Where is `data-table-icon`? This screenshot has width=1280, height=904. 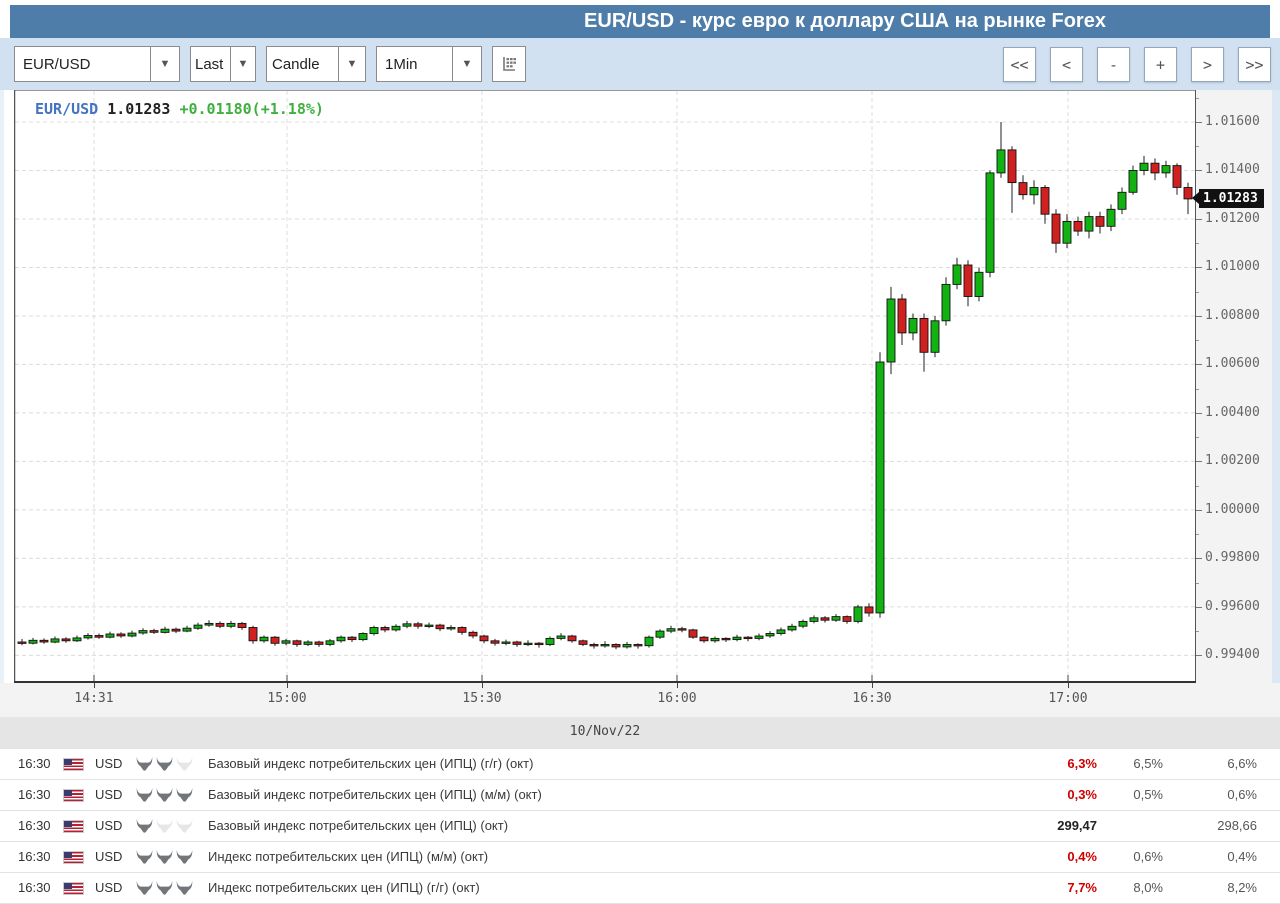 data-table-icon is located at coordinates (509, 64).